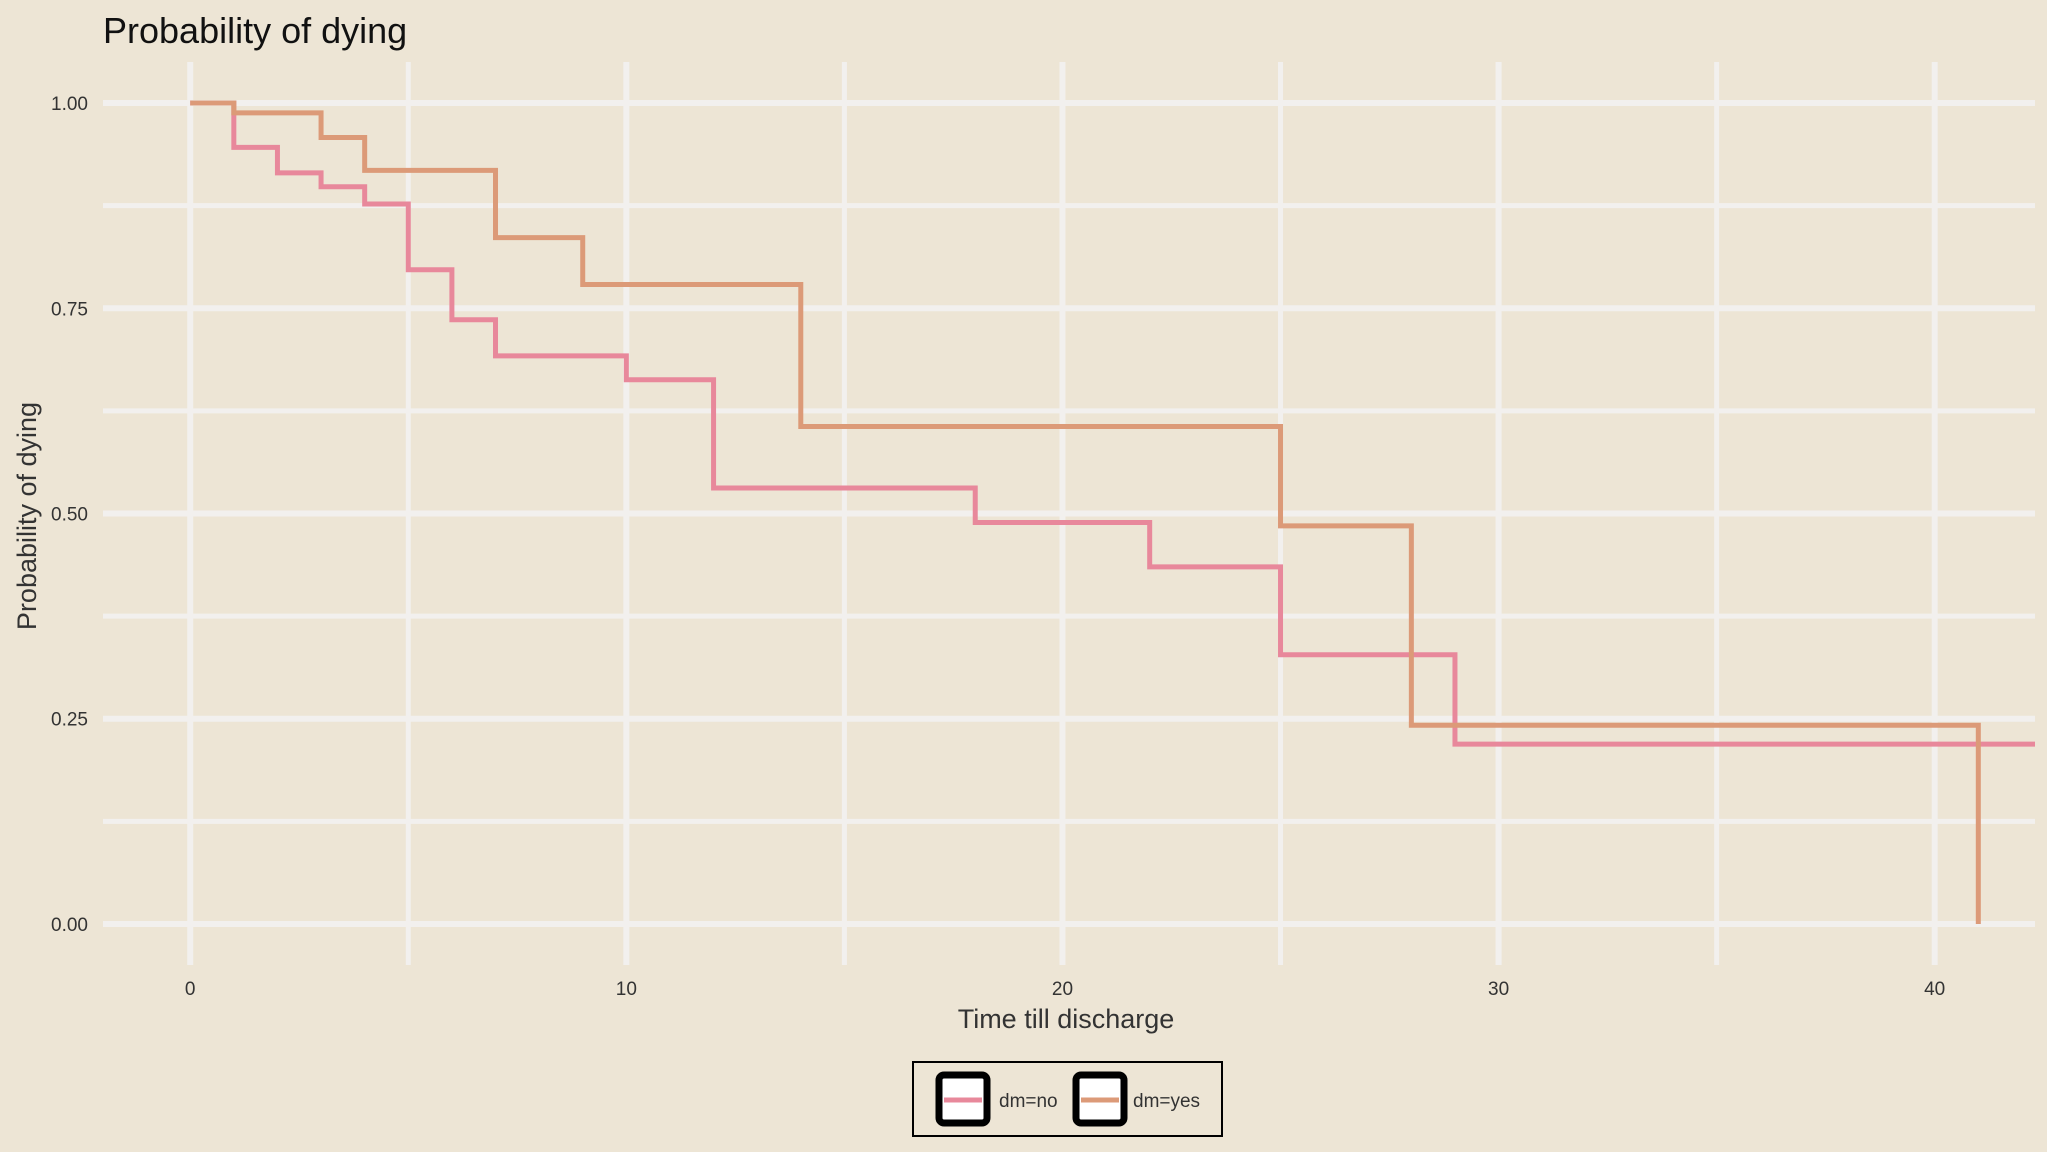 The width and height of the screenshot is (2047, 1152). What do you see at coordinates (1028, 1101) in the screenshot?
I see `legend-label-dm-no: dm=no` at bounding box center [1028, 1101].